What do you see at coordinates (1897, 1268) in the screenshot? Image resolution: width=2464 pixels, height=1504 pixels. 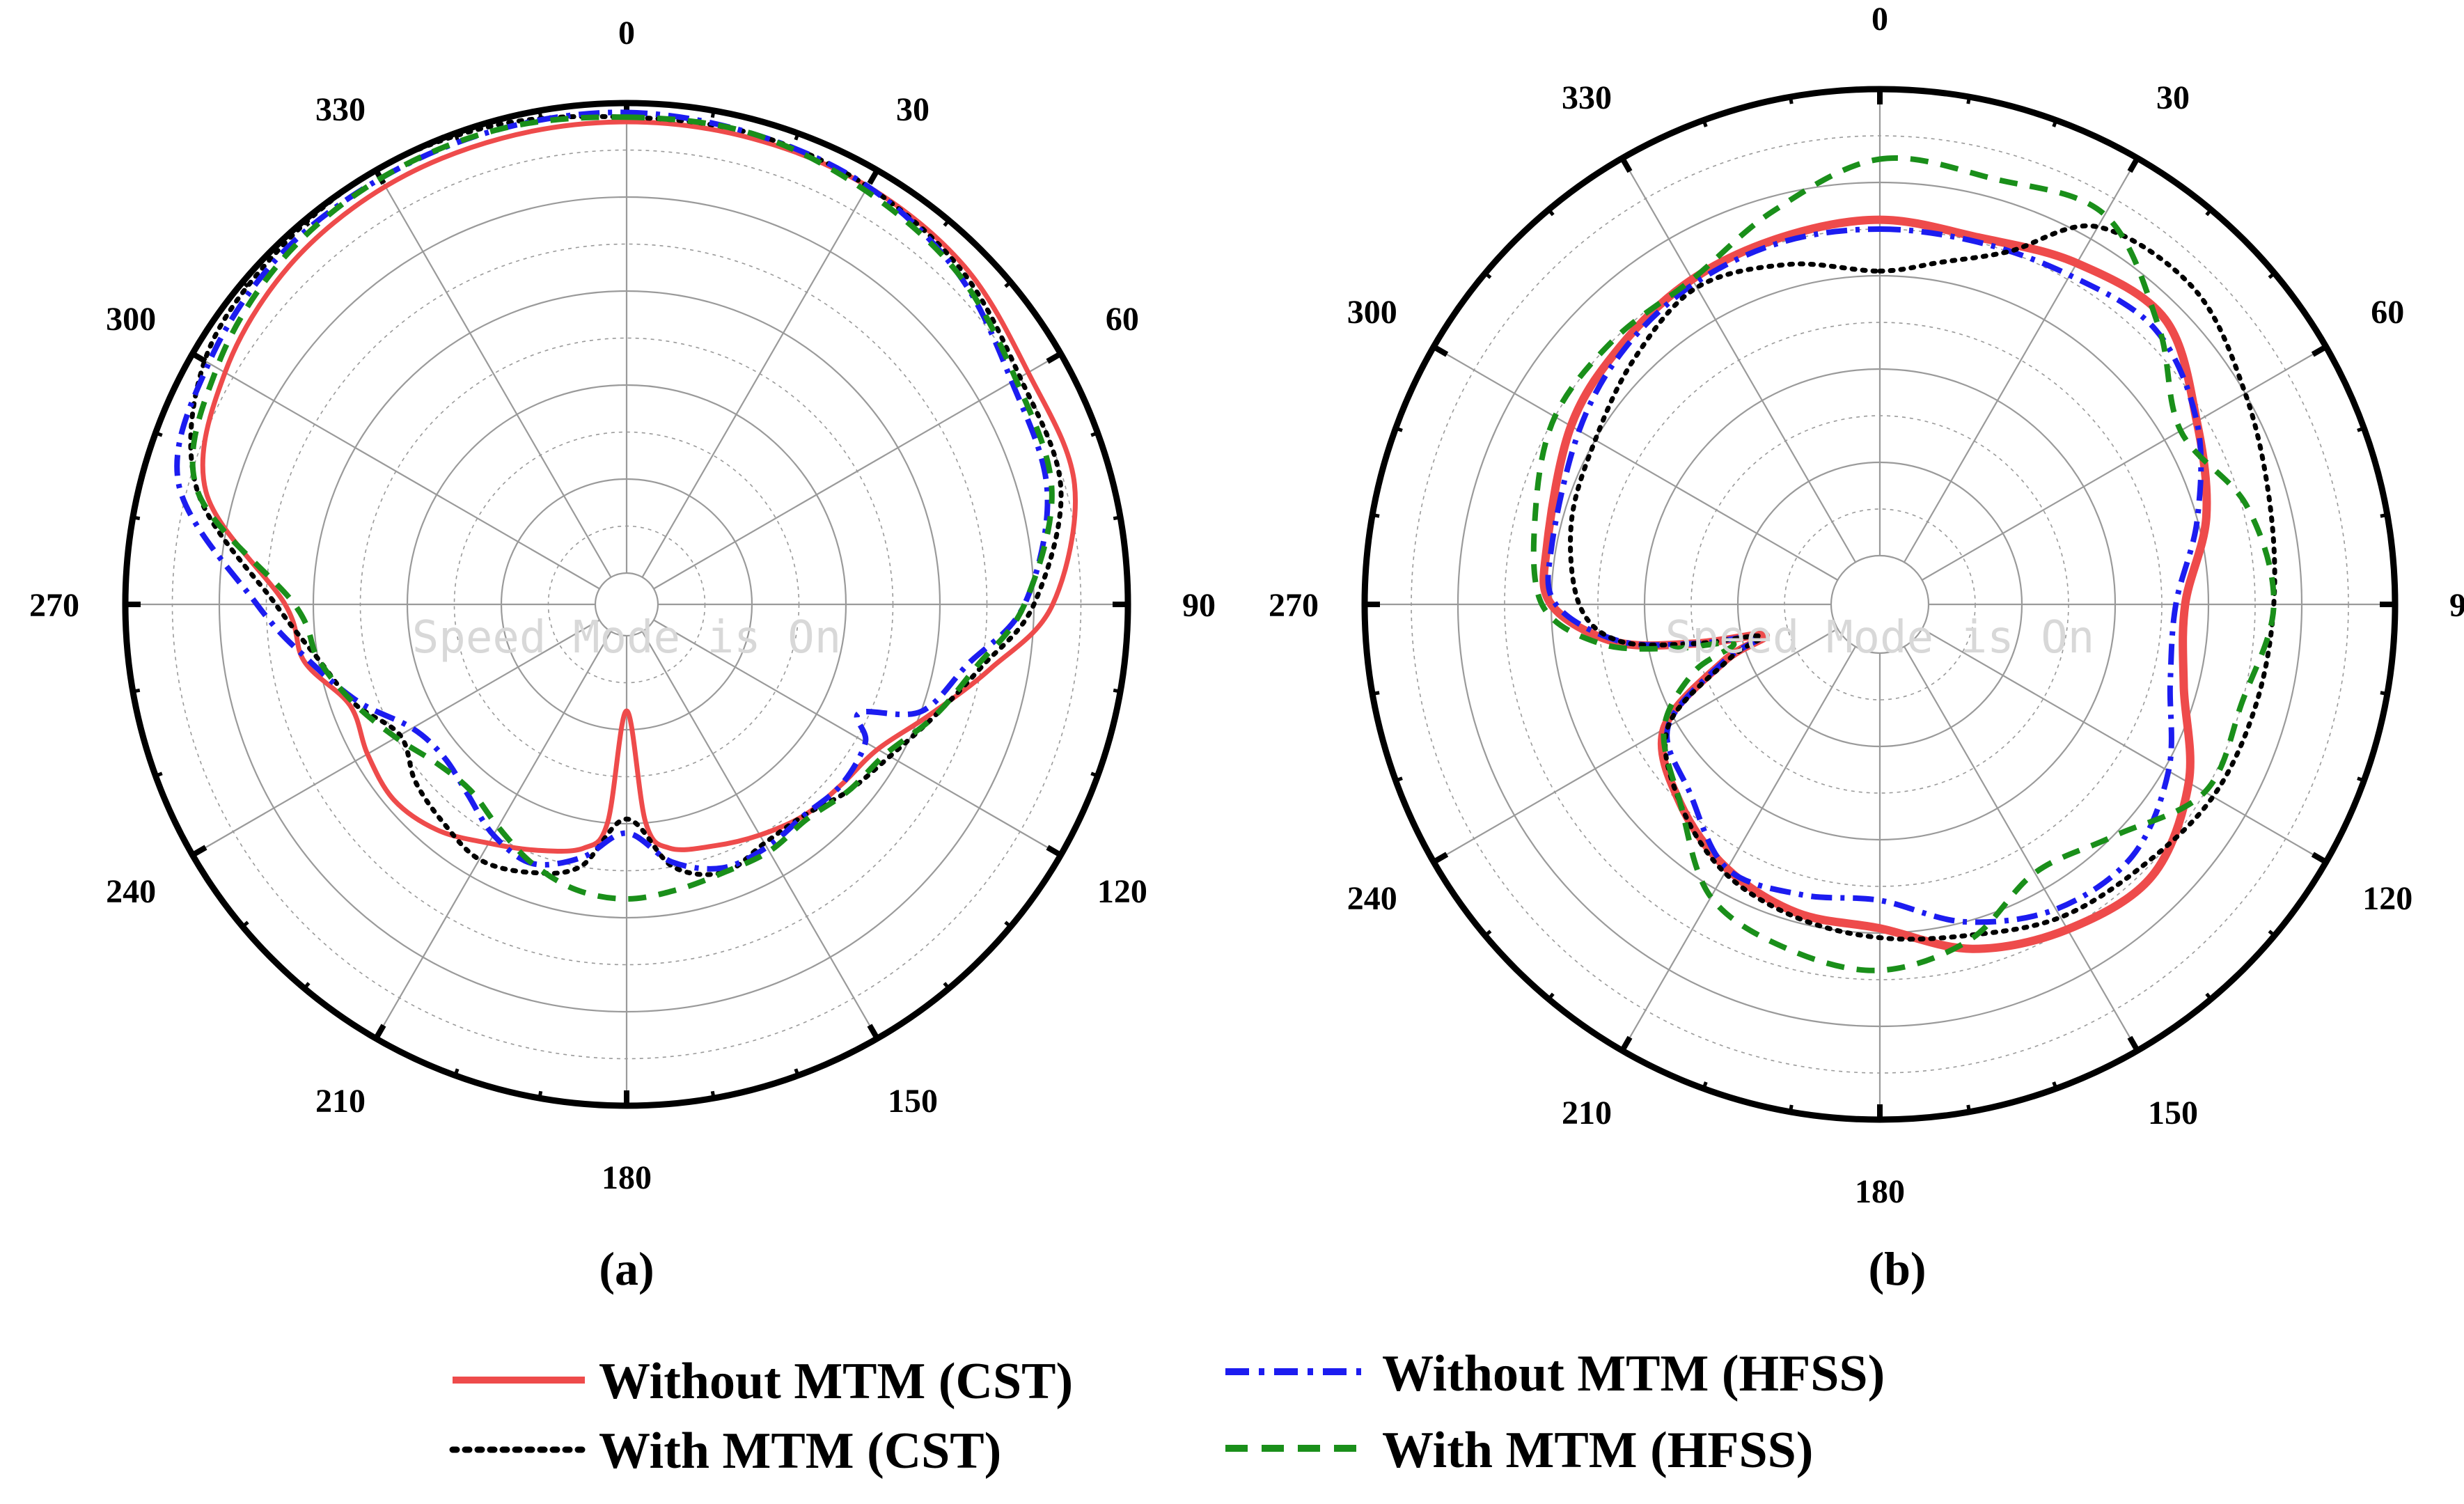 I see `panel-label-b: (b)` at bounding box center [1897, 1268].